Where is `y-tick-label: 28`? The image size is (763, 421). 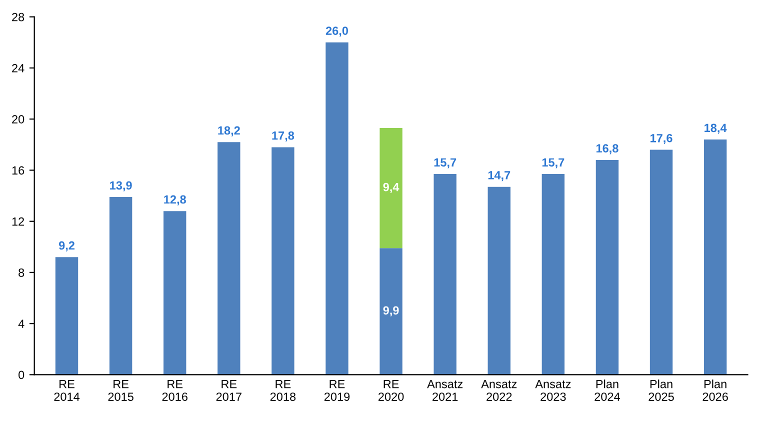
y-tick-label: 28 is located at coordinates (18, 17).